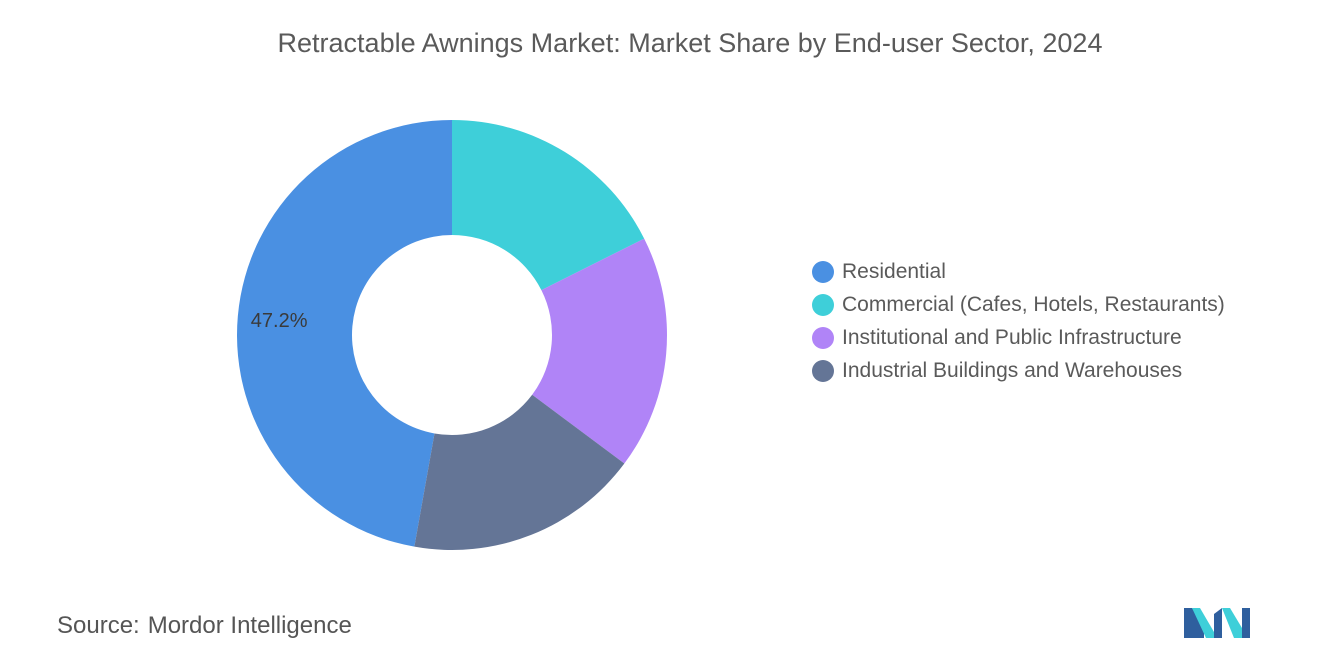 The width and height of the screenshot is (1320, 665). What do you see at coordinates (1033, 304) in the screenshot?
I see `legend-label-commercial: Commercial (Cafes, Hotels, Restaurants)` at bounding box center [1033, 304].